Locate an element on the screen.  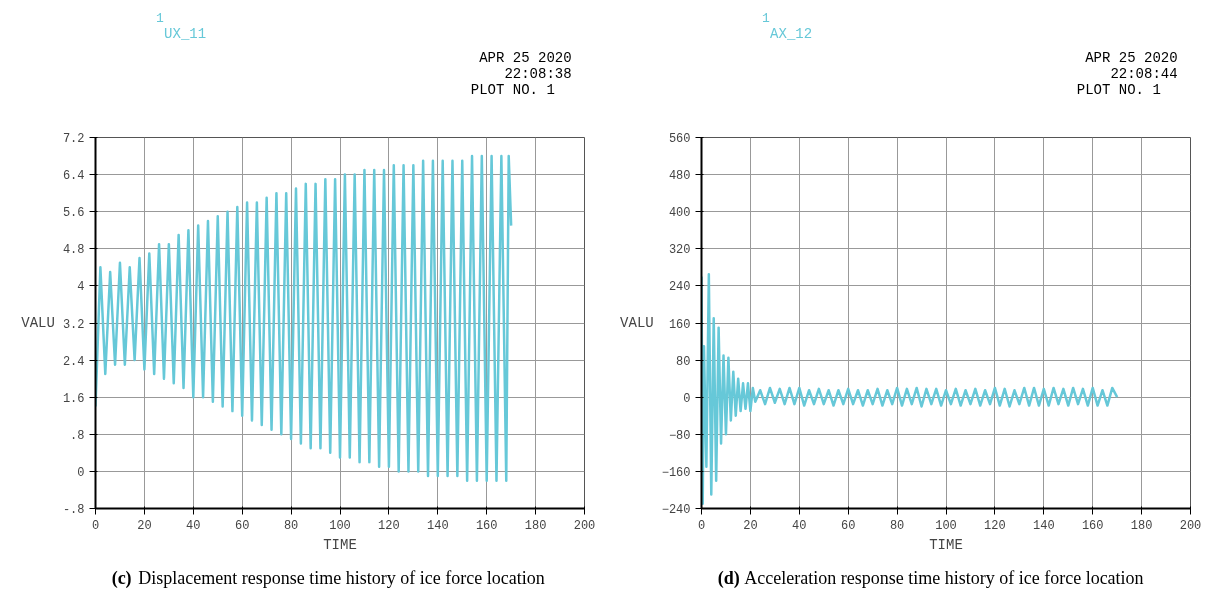
y-tick-label: 480 is located at coordinates (679, 176).